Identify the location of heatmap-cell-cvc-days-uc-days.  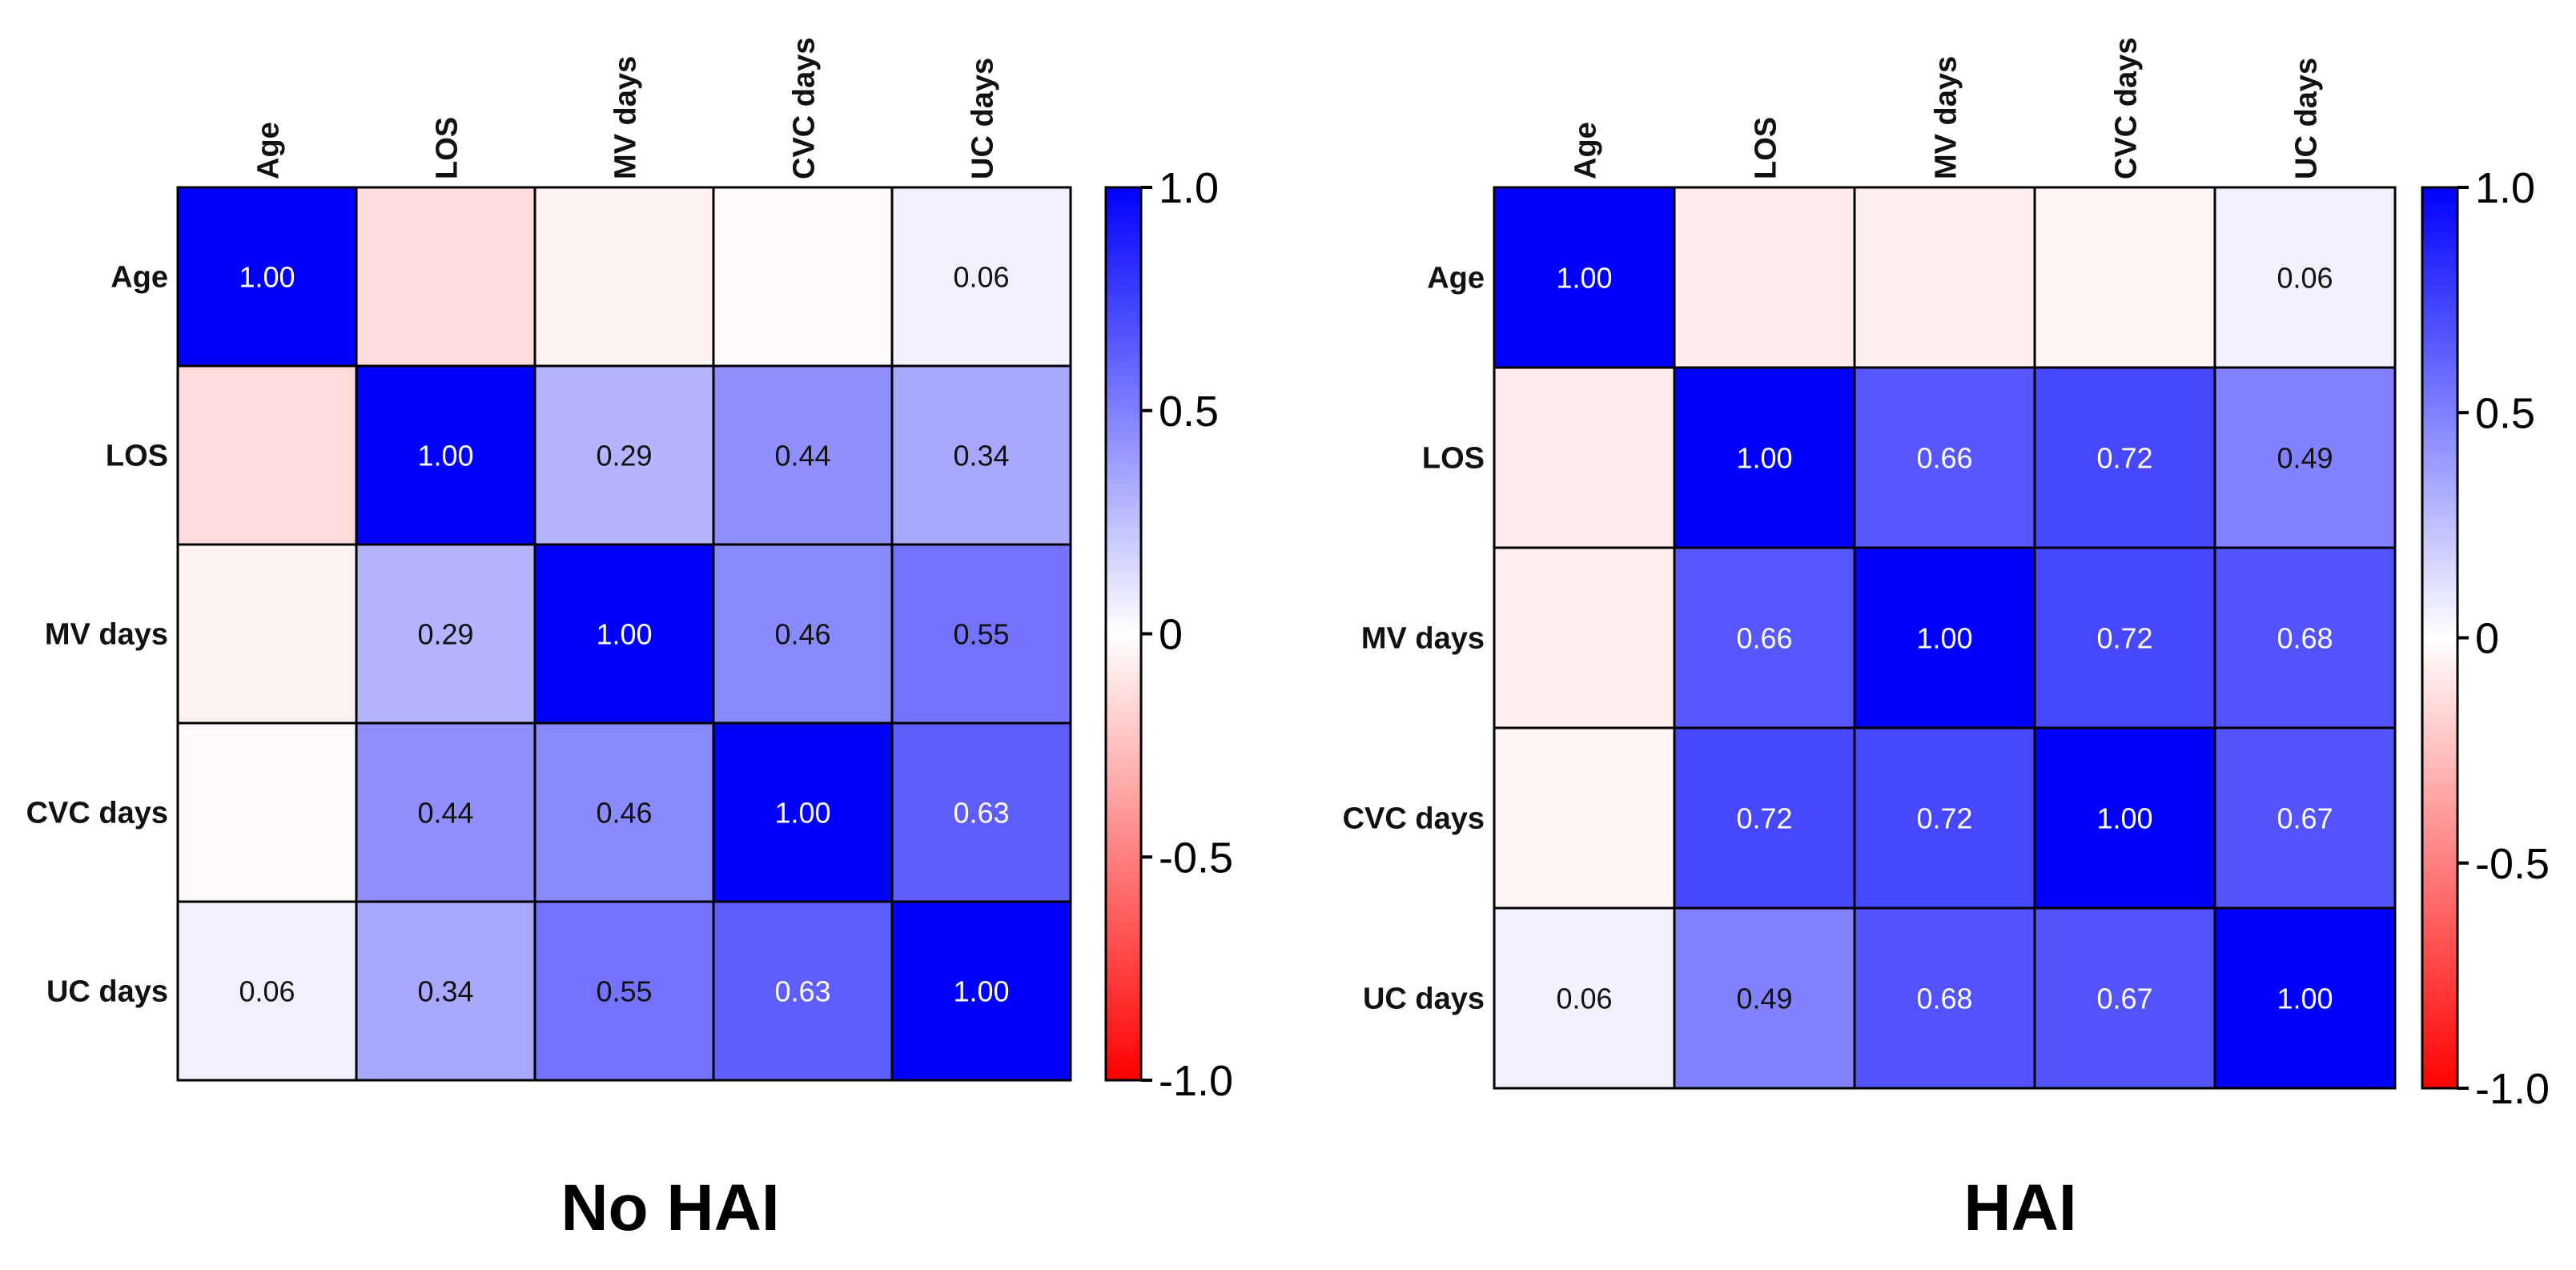
(981, 812).